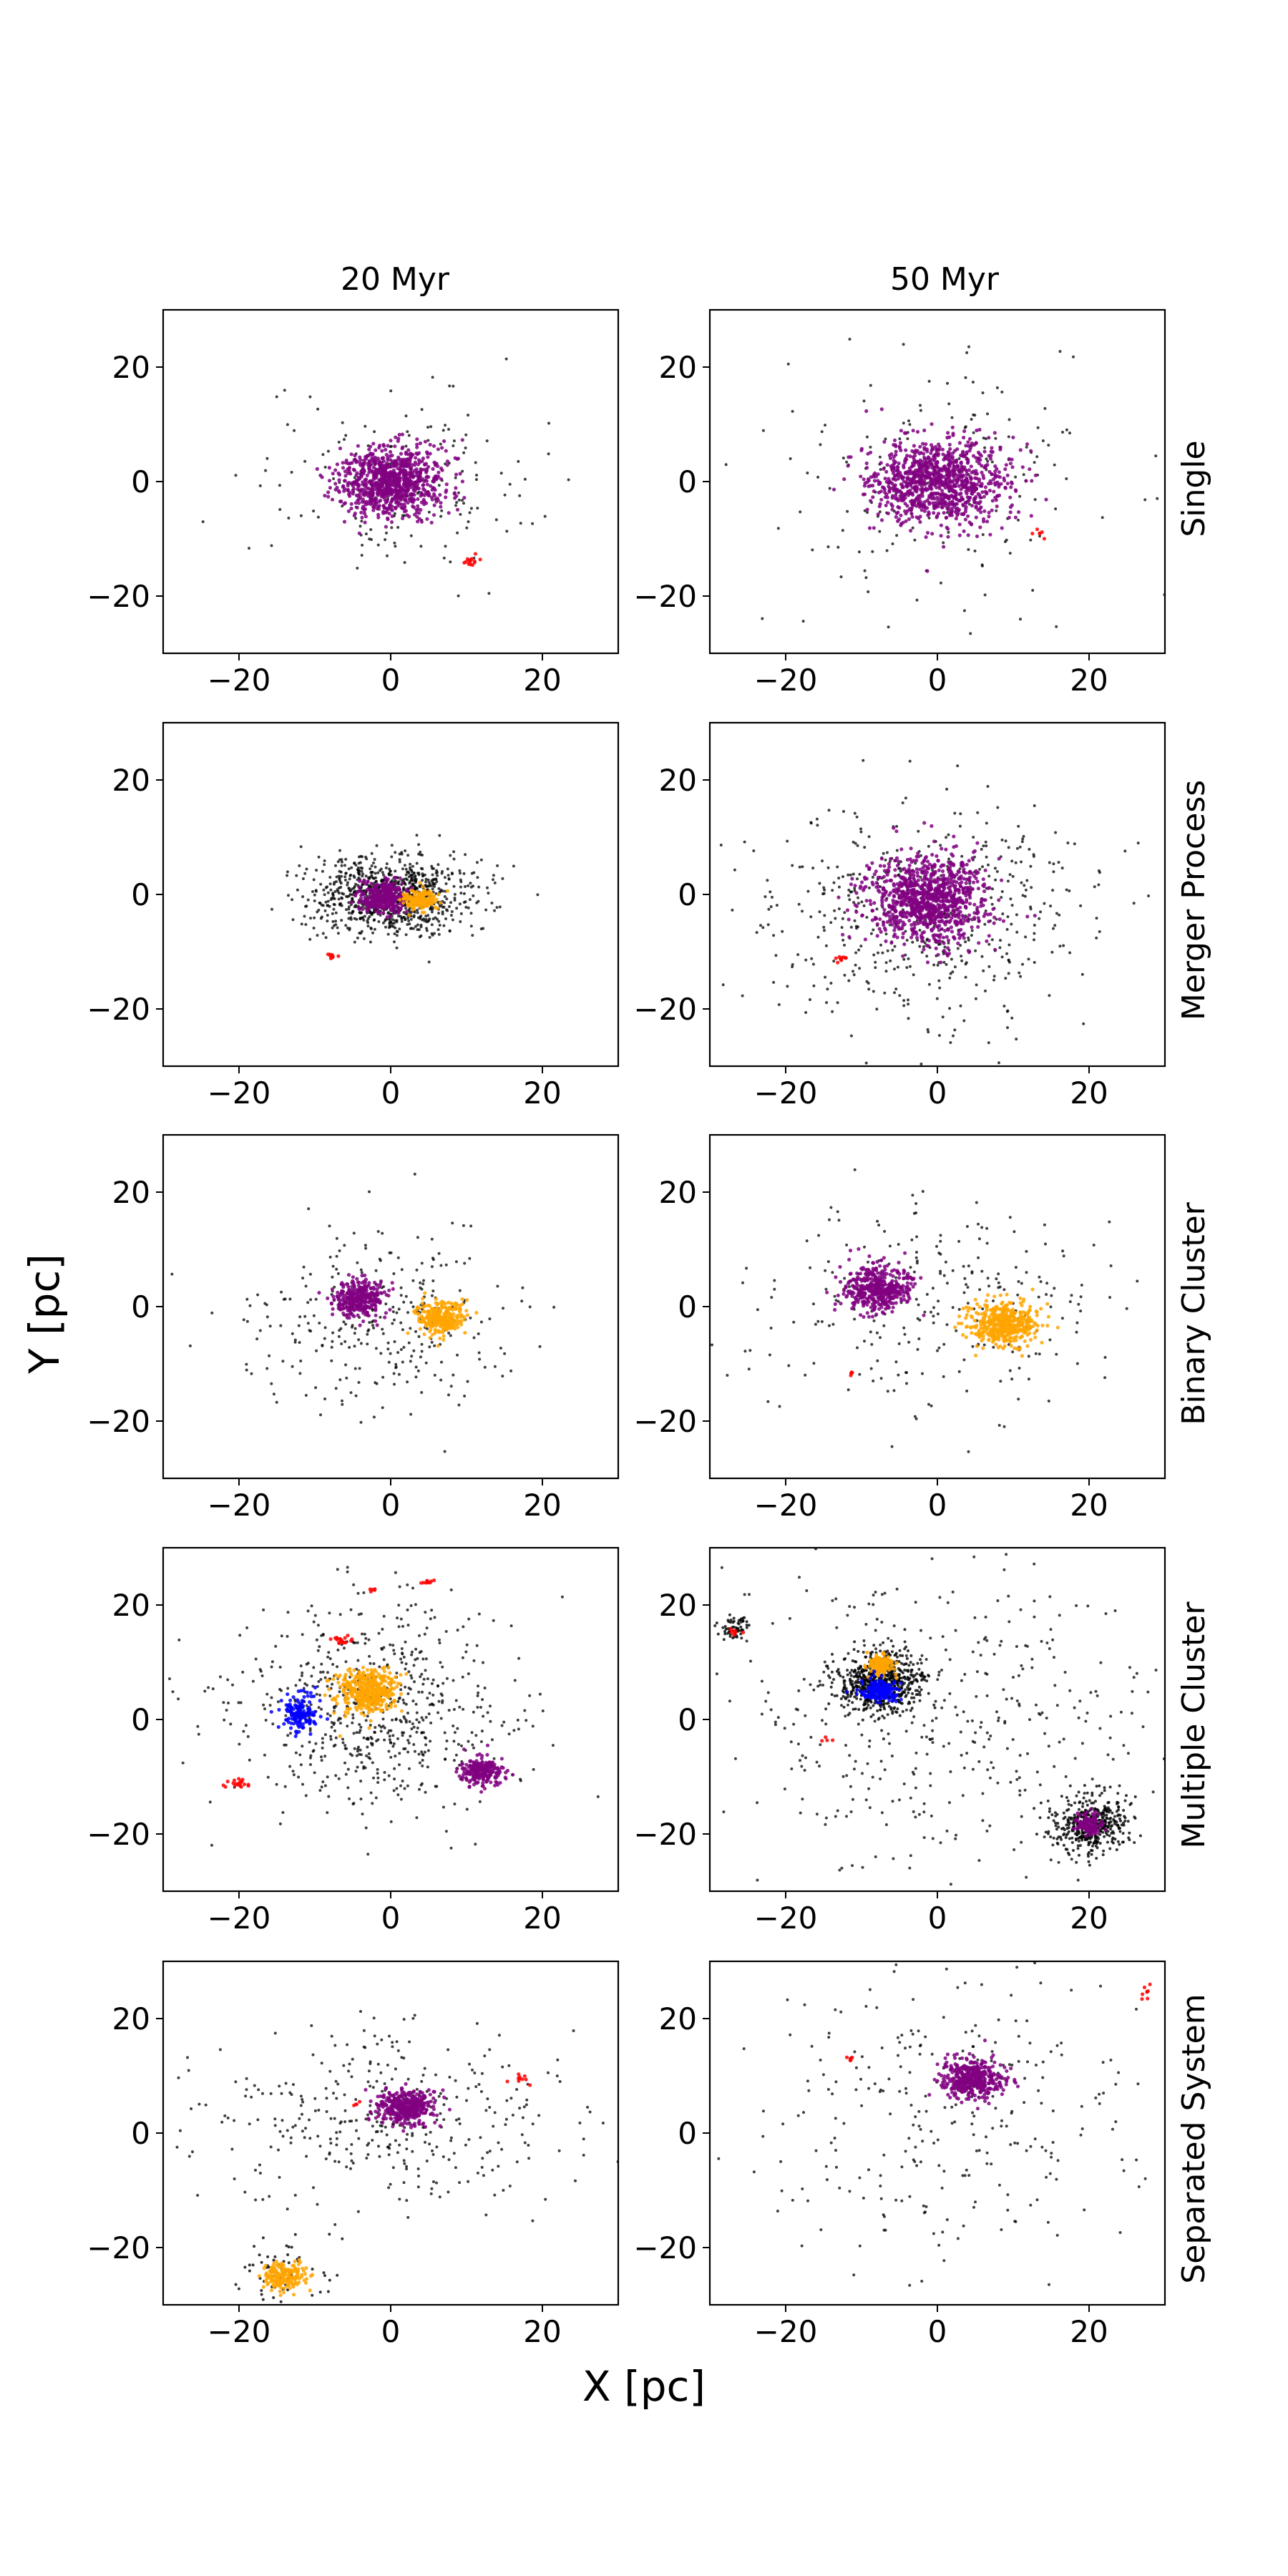 The height and width of the screenshot is (2576, 1288). I want to click on y-tick-label: 20, so click(131, 780).